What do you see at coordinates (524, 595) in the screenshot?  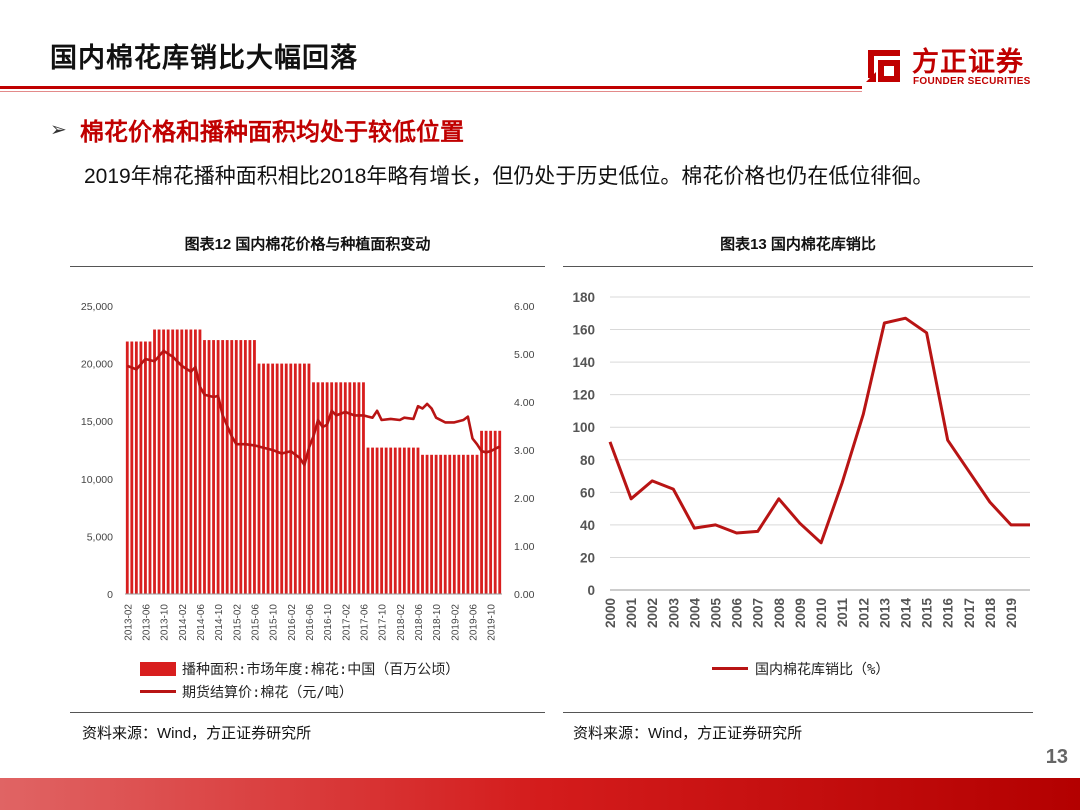 I see `chart12-y-right-tick: 0.00` at bounding box center [524, 595].